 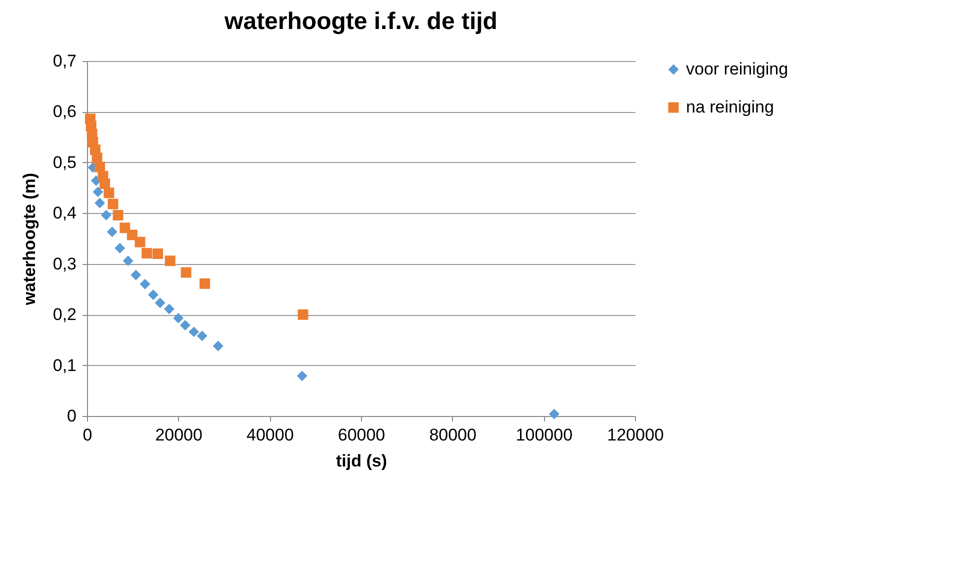 I want to click on legend-label: na reiniging, so click(x=730, y=107).